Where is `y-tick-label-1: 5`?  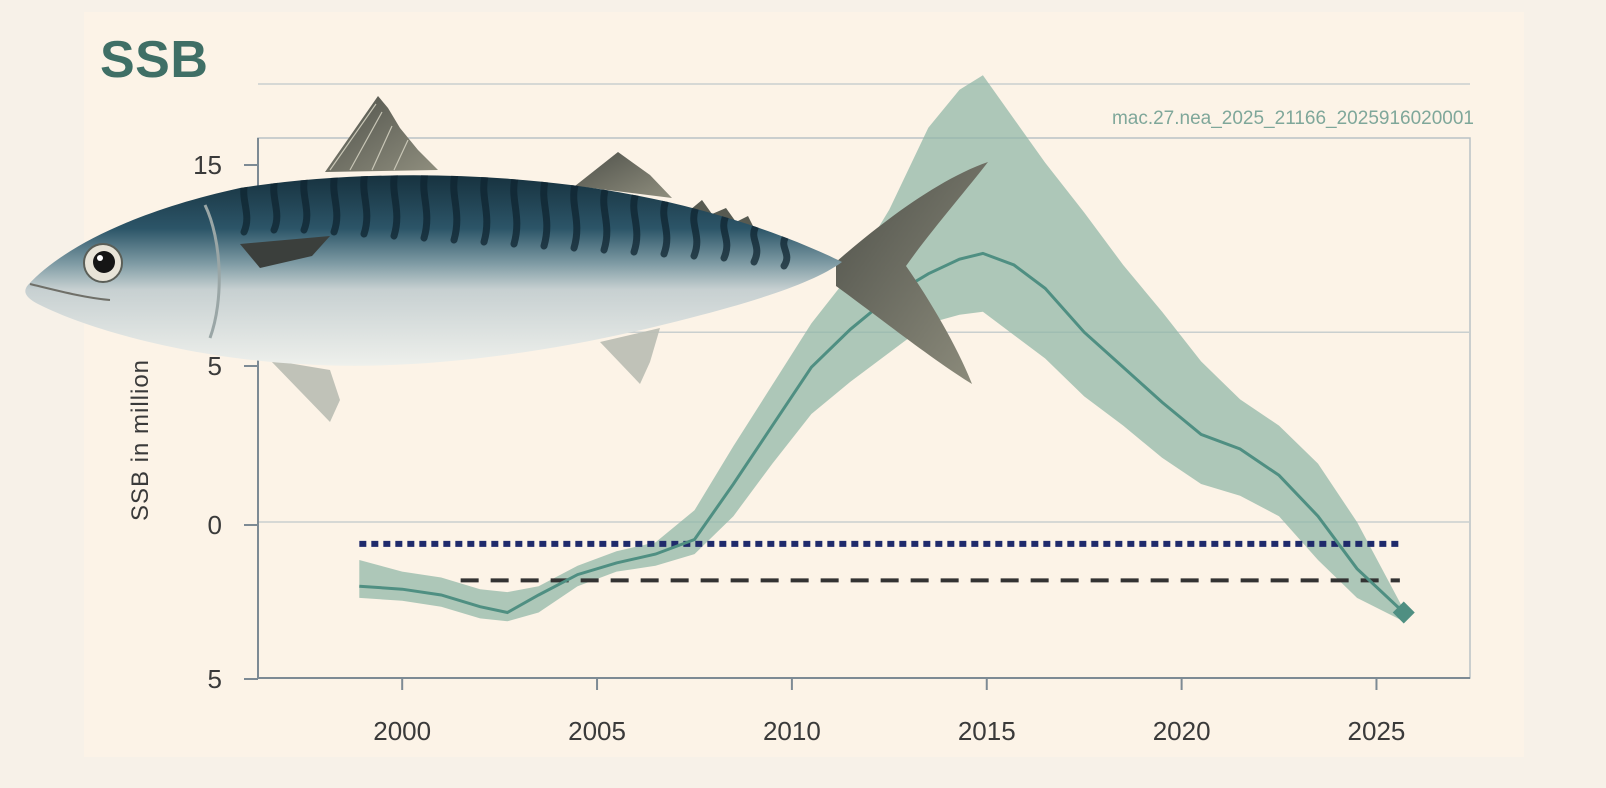
y-tick-label-1: 5 is located at coordinates (215, 366).